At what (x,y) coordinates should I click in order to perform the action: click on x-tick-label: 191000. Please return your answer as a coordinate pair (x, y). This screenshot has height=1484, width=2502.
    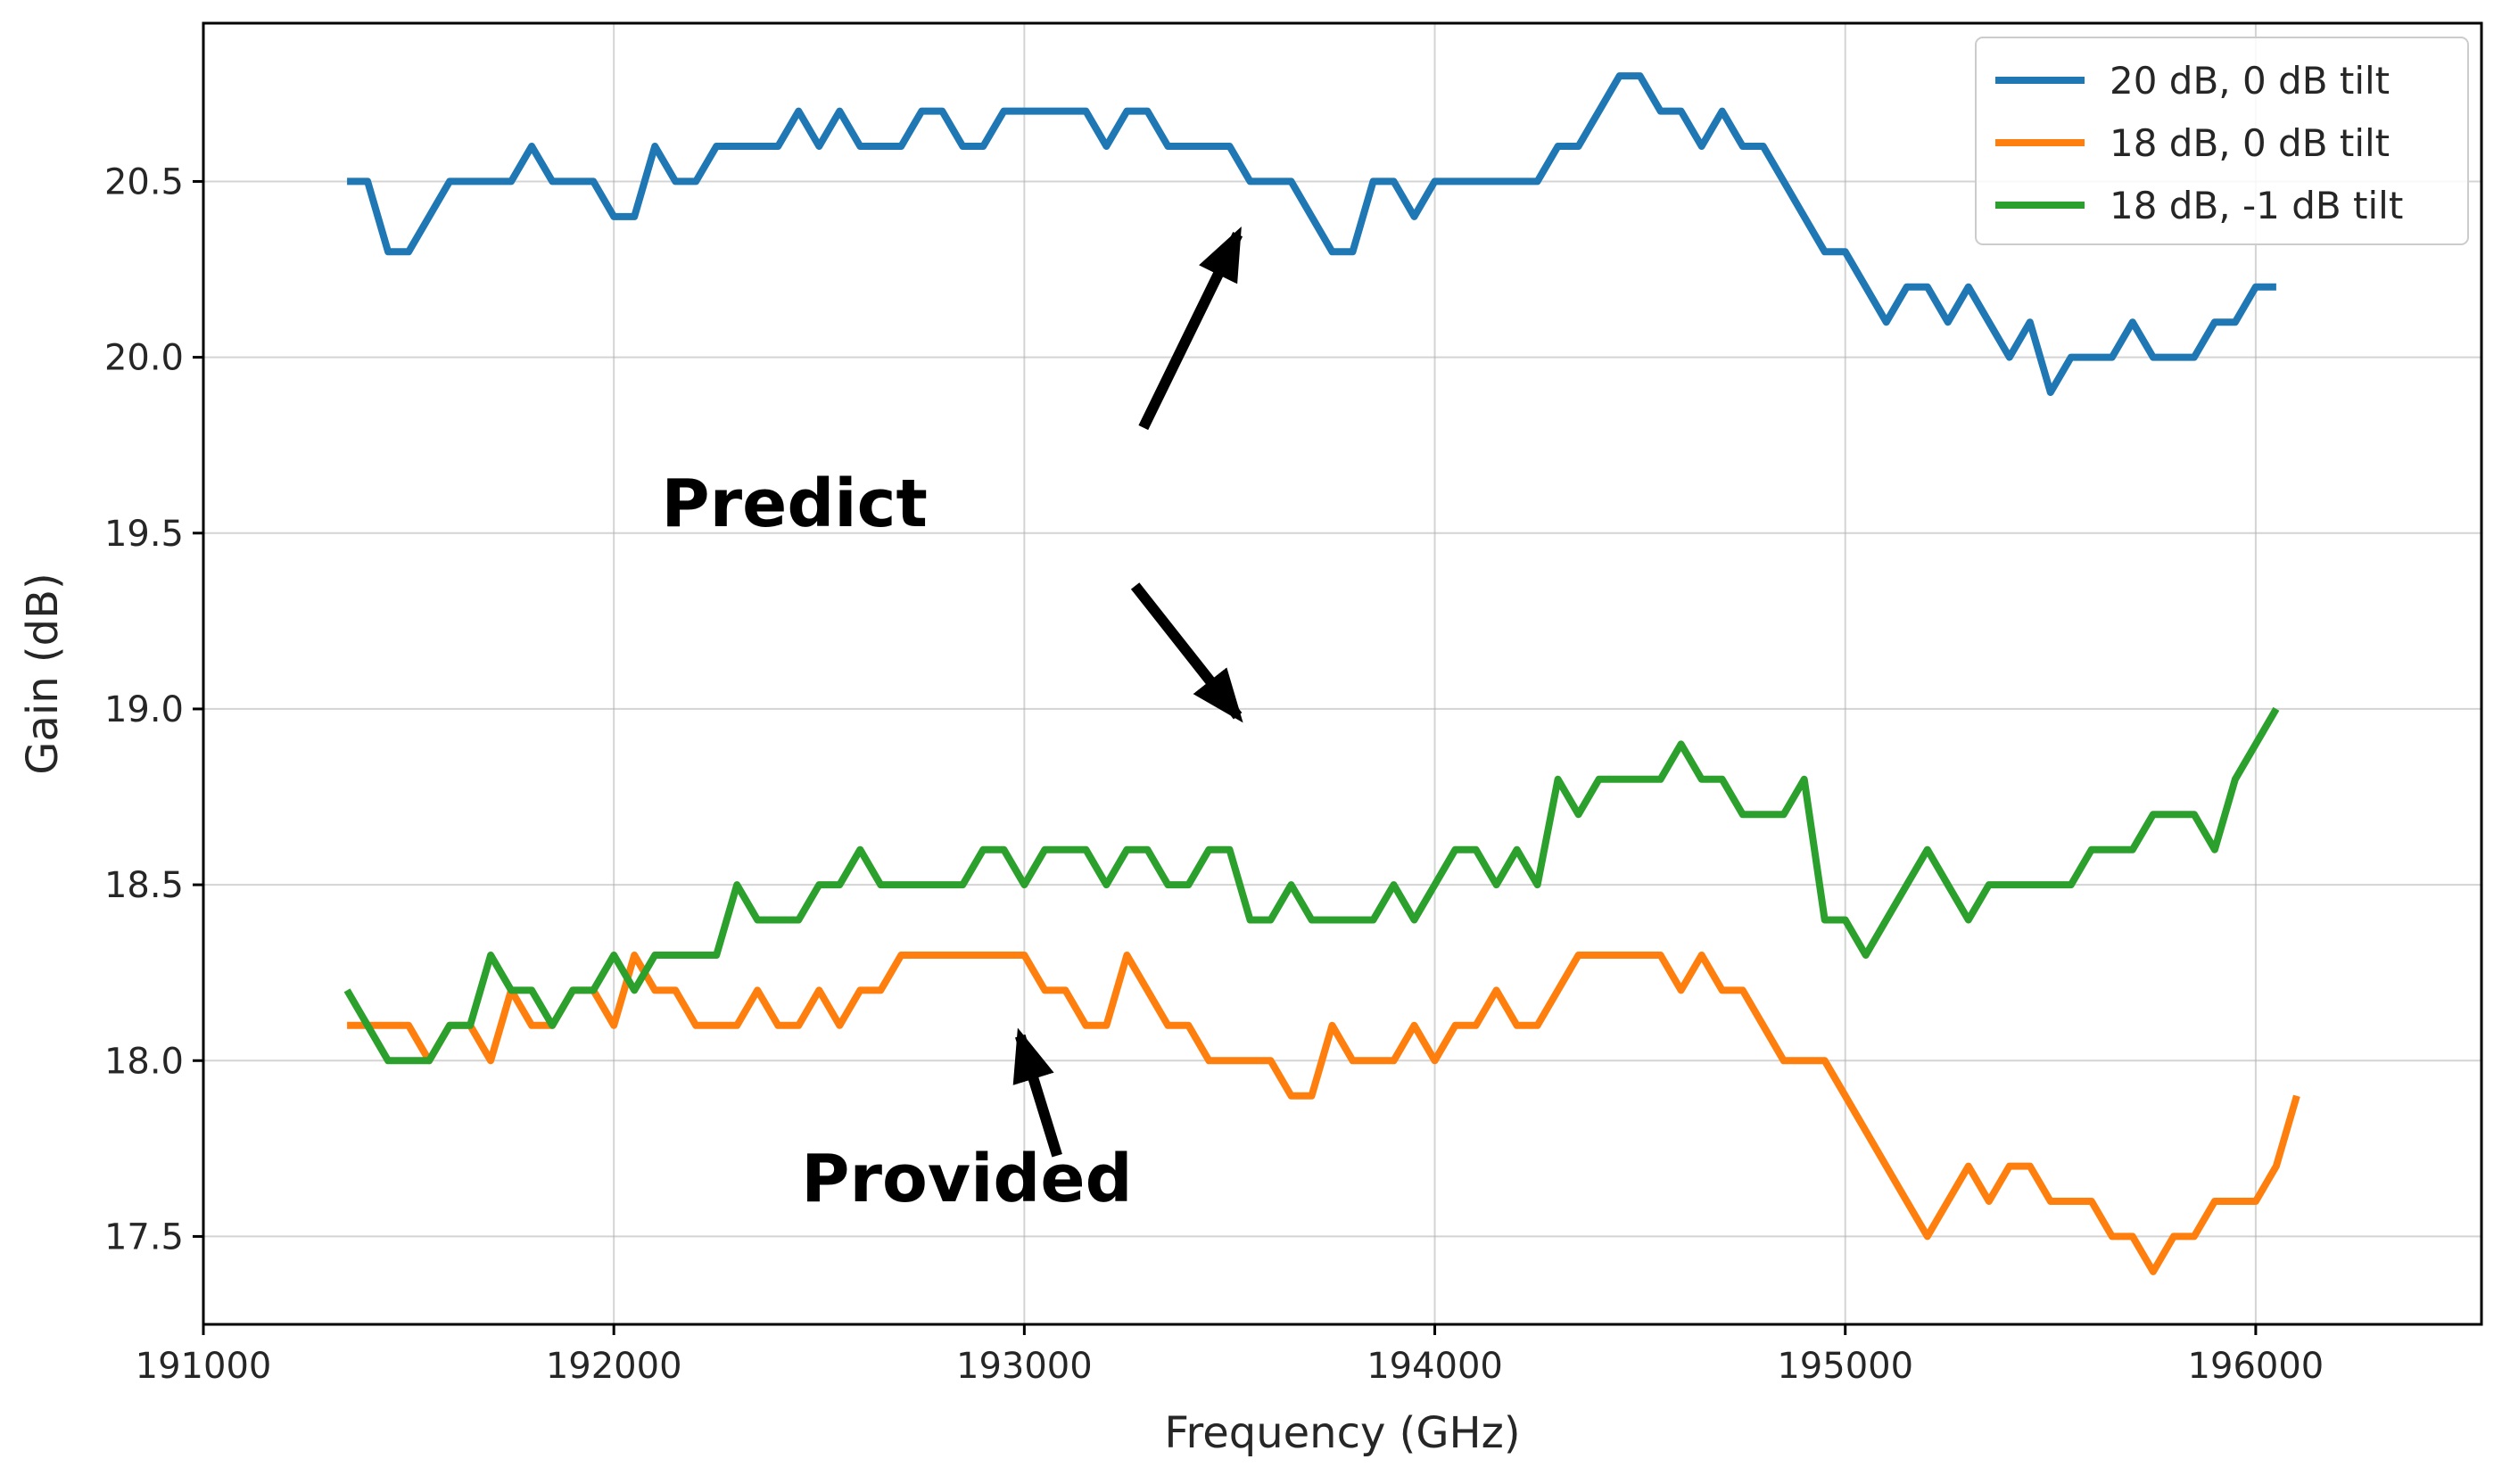
    Looking at the image, I should click on (204, 1366).